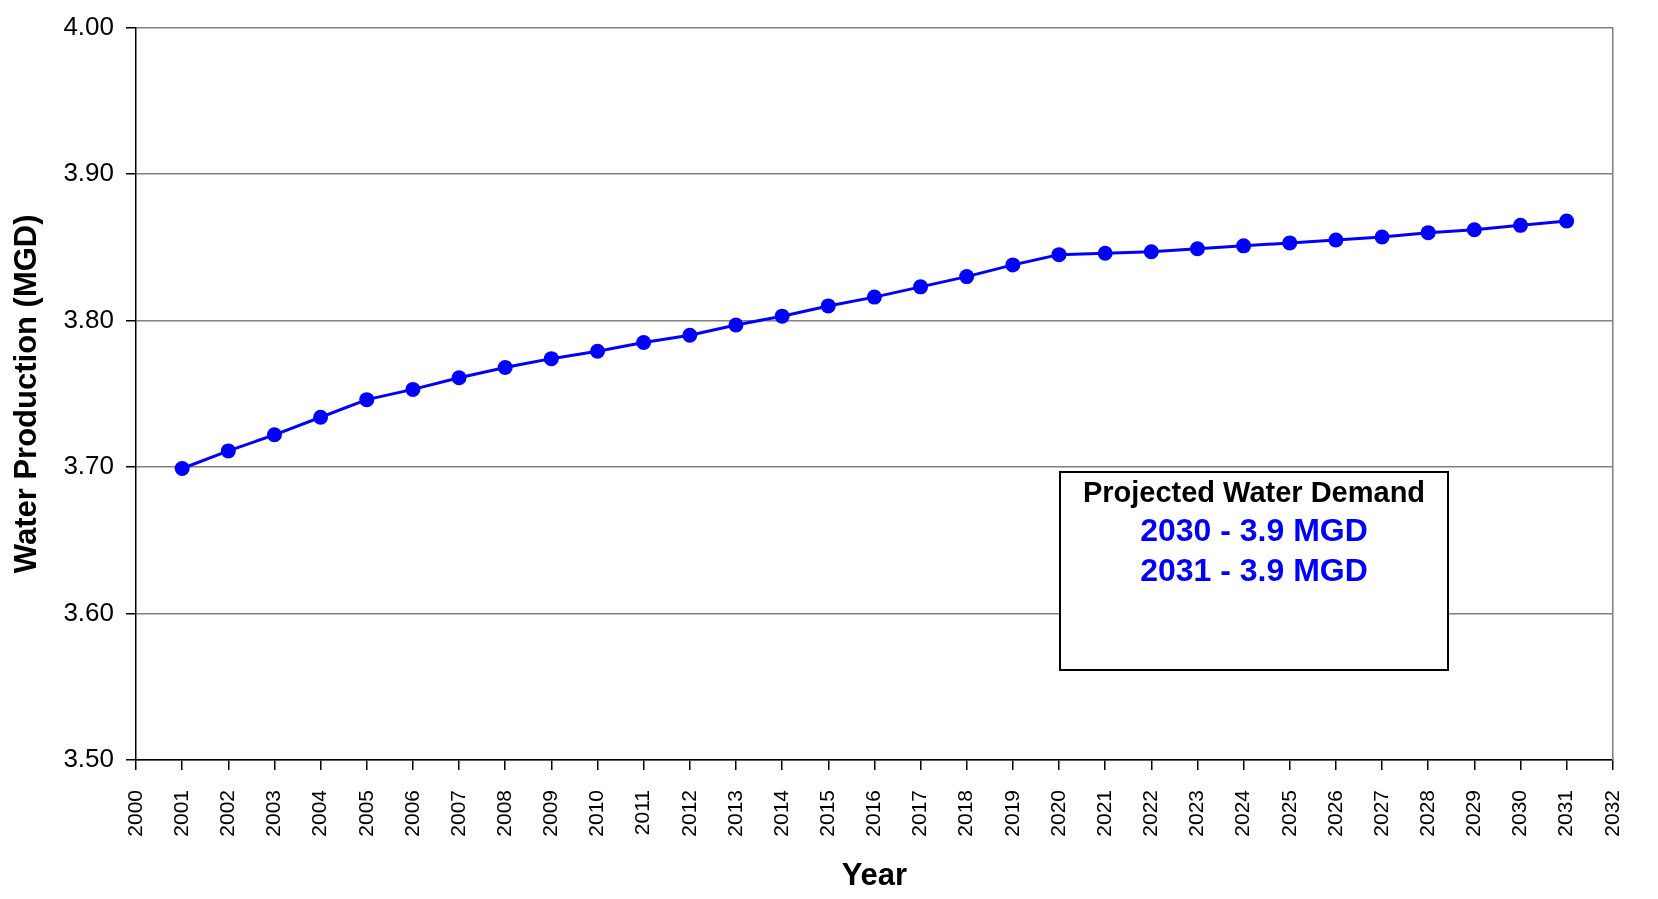 The image size is (1658, 899). What do you see at coordinates (1473, 813) in the screenshot?
I see `x-tick-label: 2029` at bounding box center [1473, 813].